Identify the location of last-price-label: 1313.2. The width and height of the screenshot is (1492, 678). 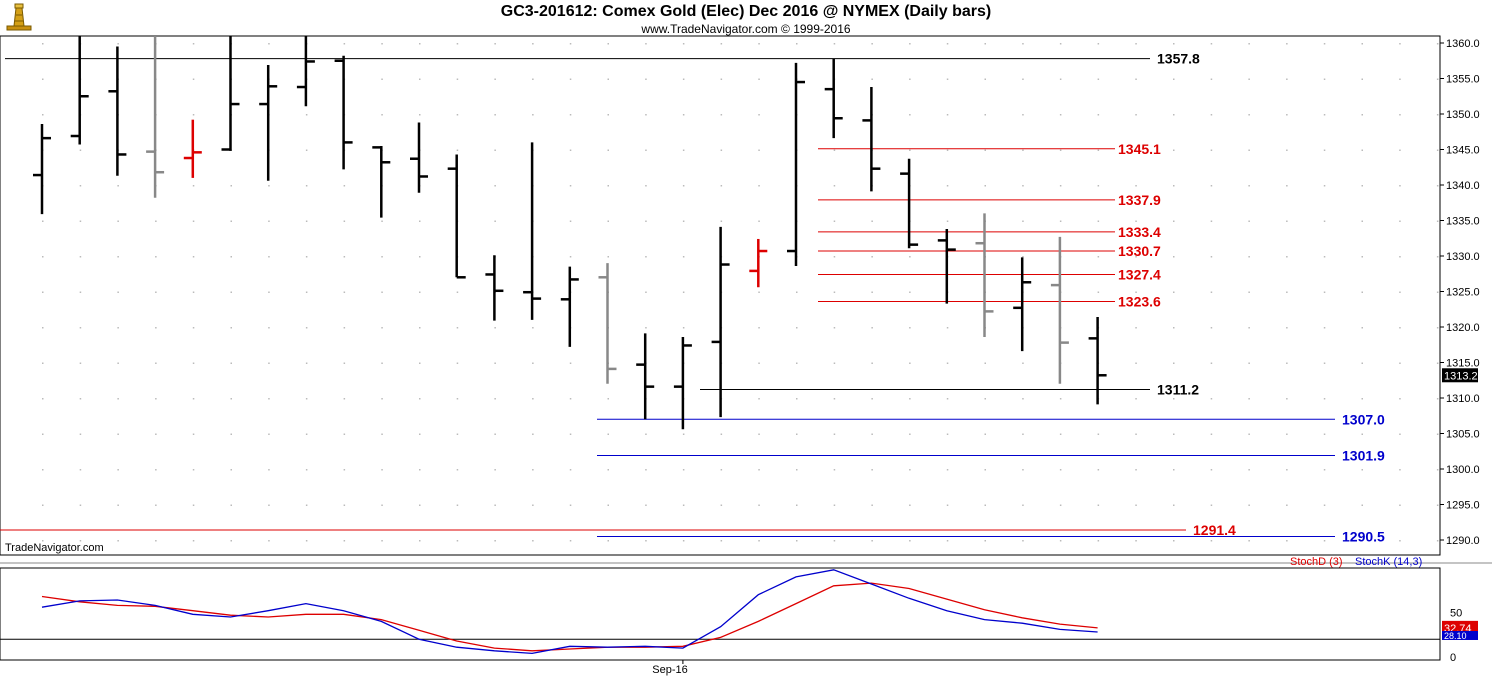
(1461, 376).